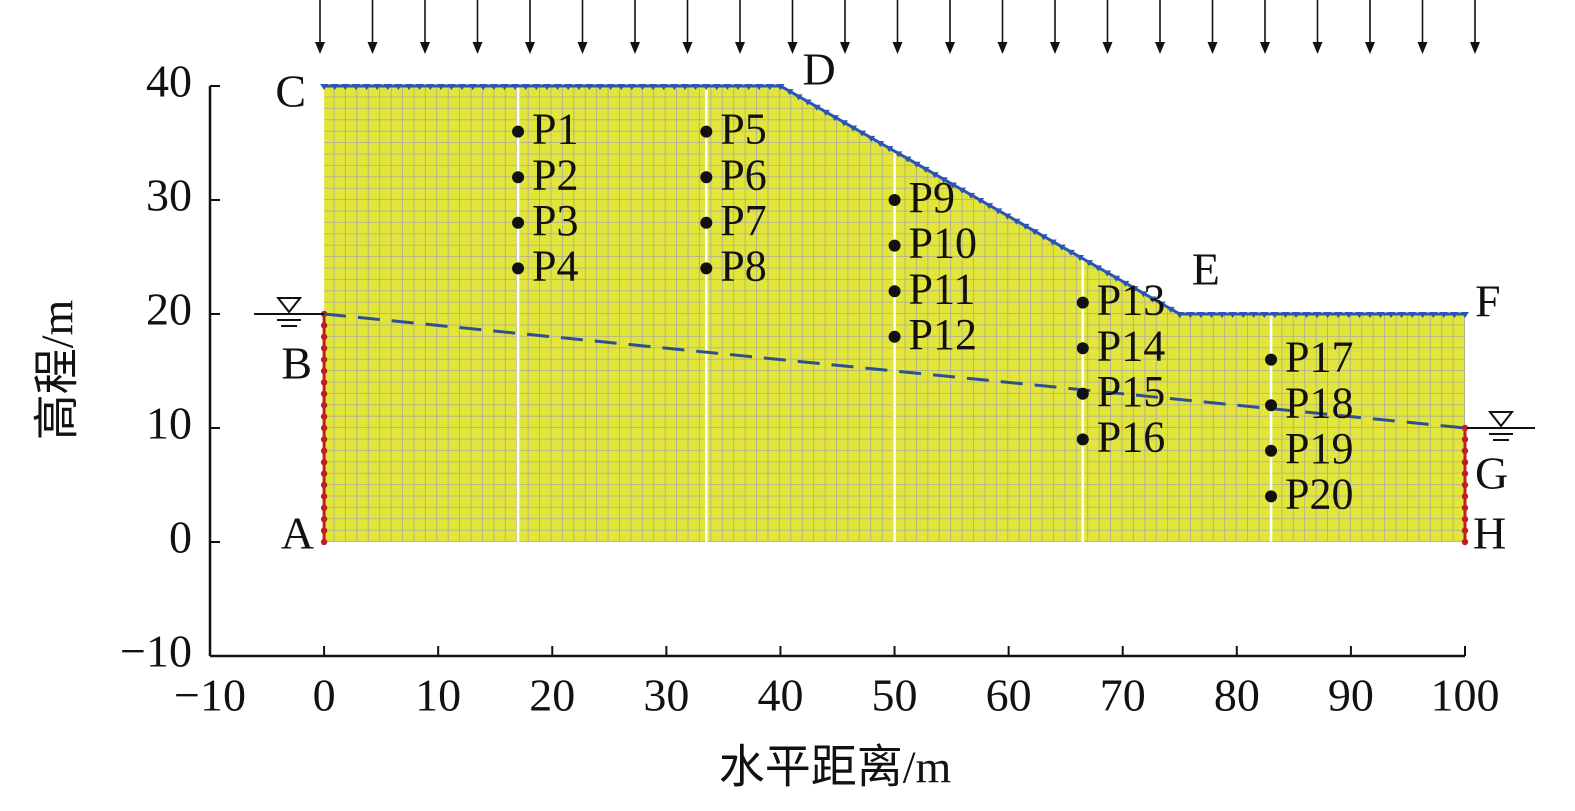  What do you see at coordinates (57, 370) in the screenshot?
I see `y-axis-label: 高程/m` at bounding box center [57, 370].